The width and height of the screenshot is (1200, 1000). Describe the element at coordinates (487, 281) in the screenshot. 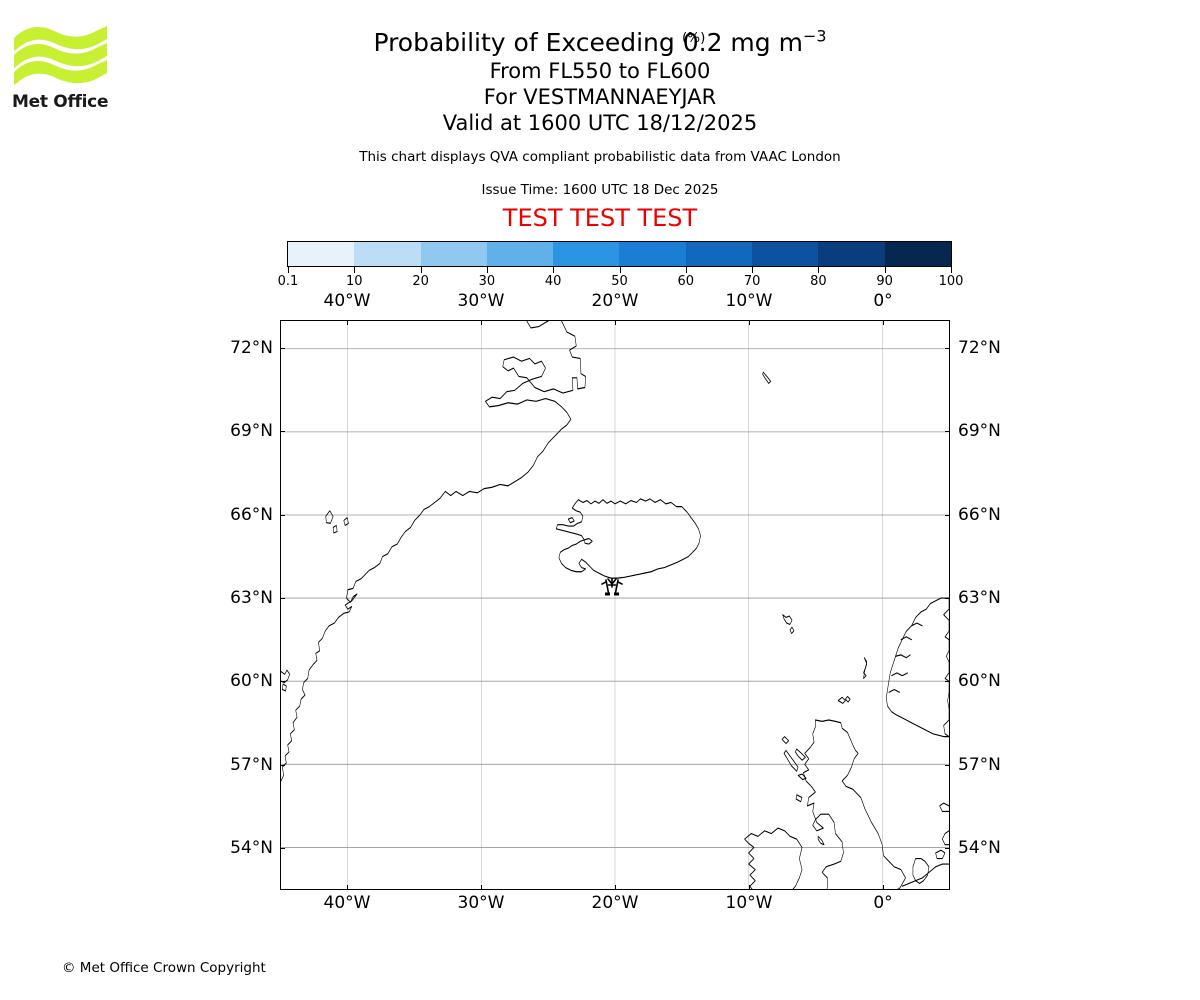

I see `colorbar-label-30: 30` at that location.